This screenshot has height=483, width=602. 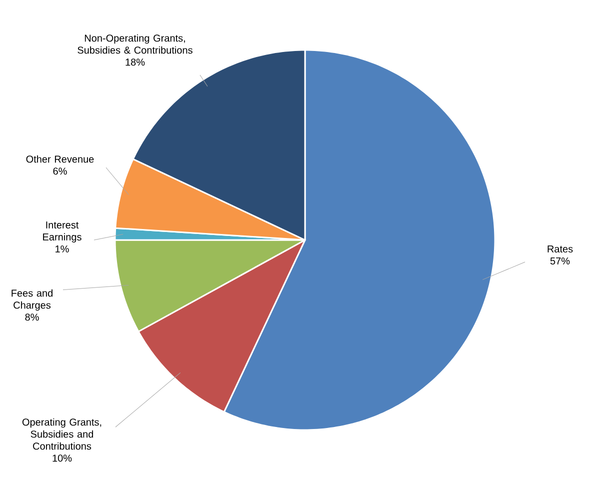 I want to click on slice-label: Non-Operating Grants, Subsidies & Contributions, so click(x=135, y=44).